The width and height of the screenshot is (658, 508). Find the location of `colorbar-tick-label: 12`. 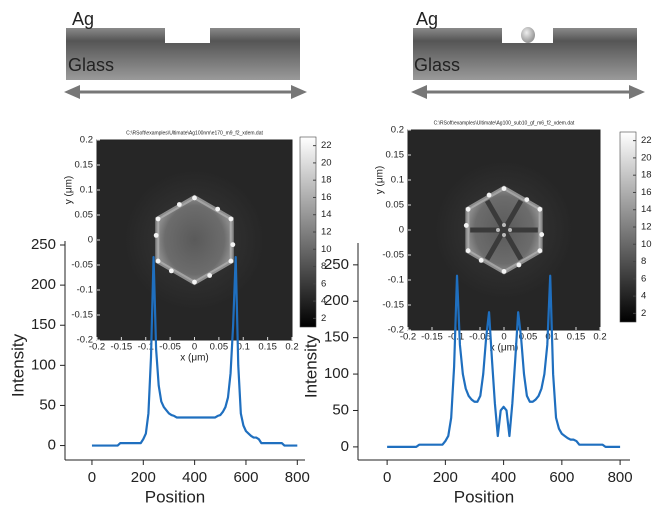

colorbar-tick-label: 12 is located at coordinates (646, 227).